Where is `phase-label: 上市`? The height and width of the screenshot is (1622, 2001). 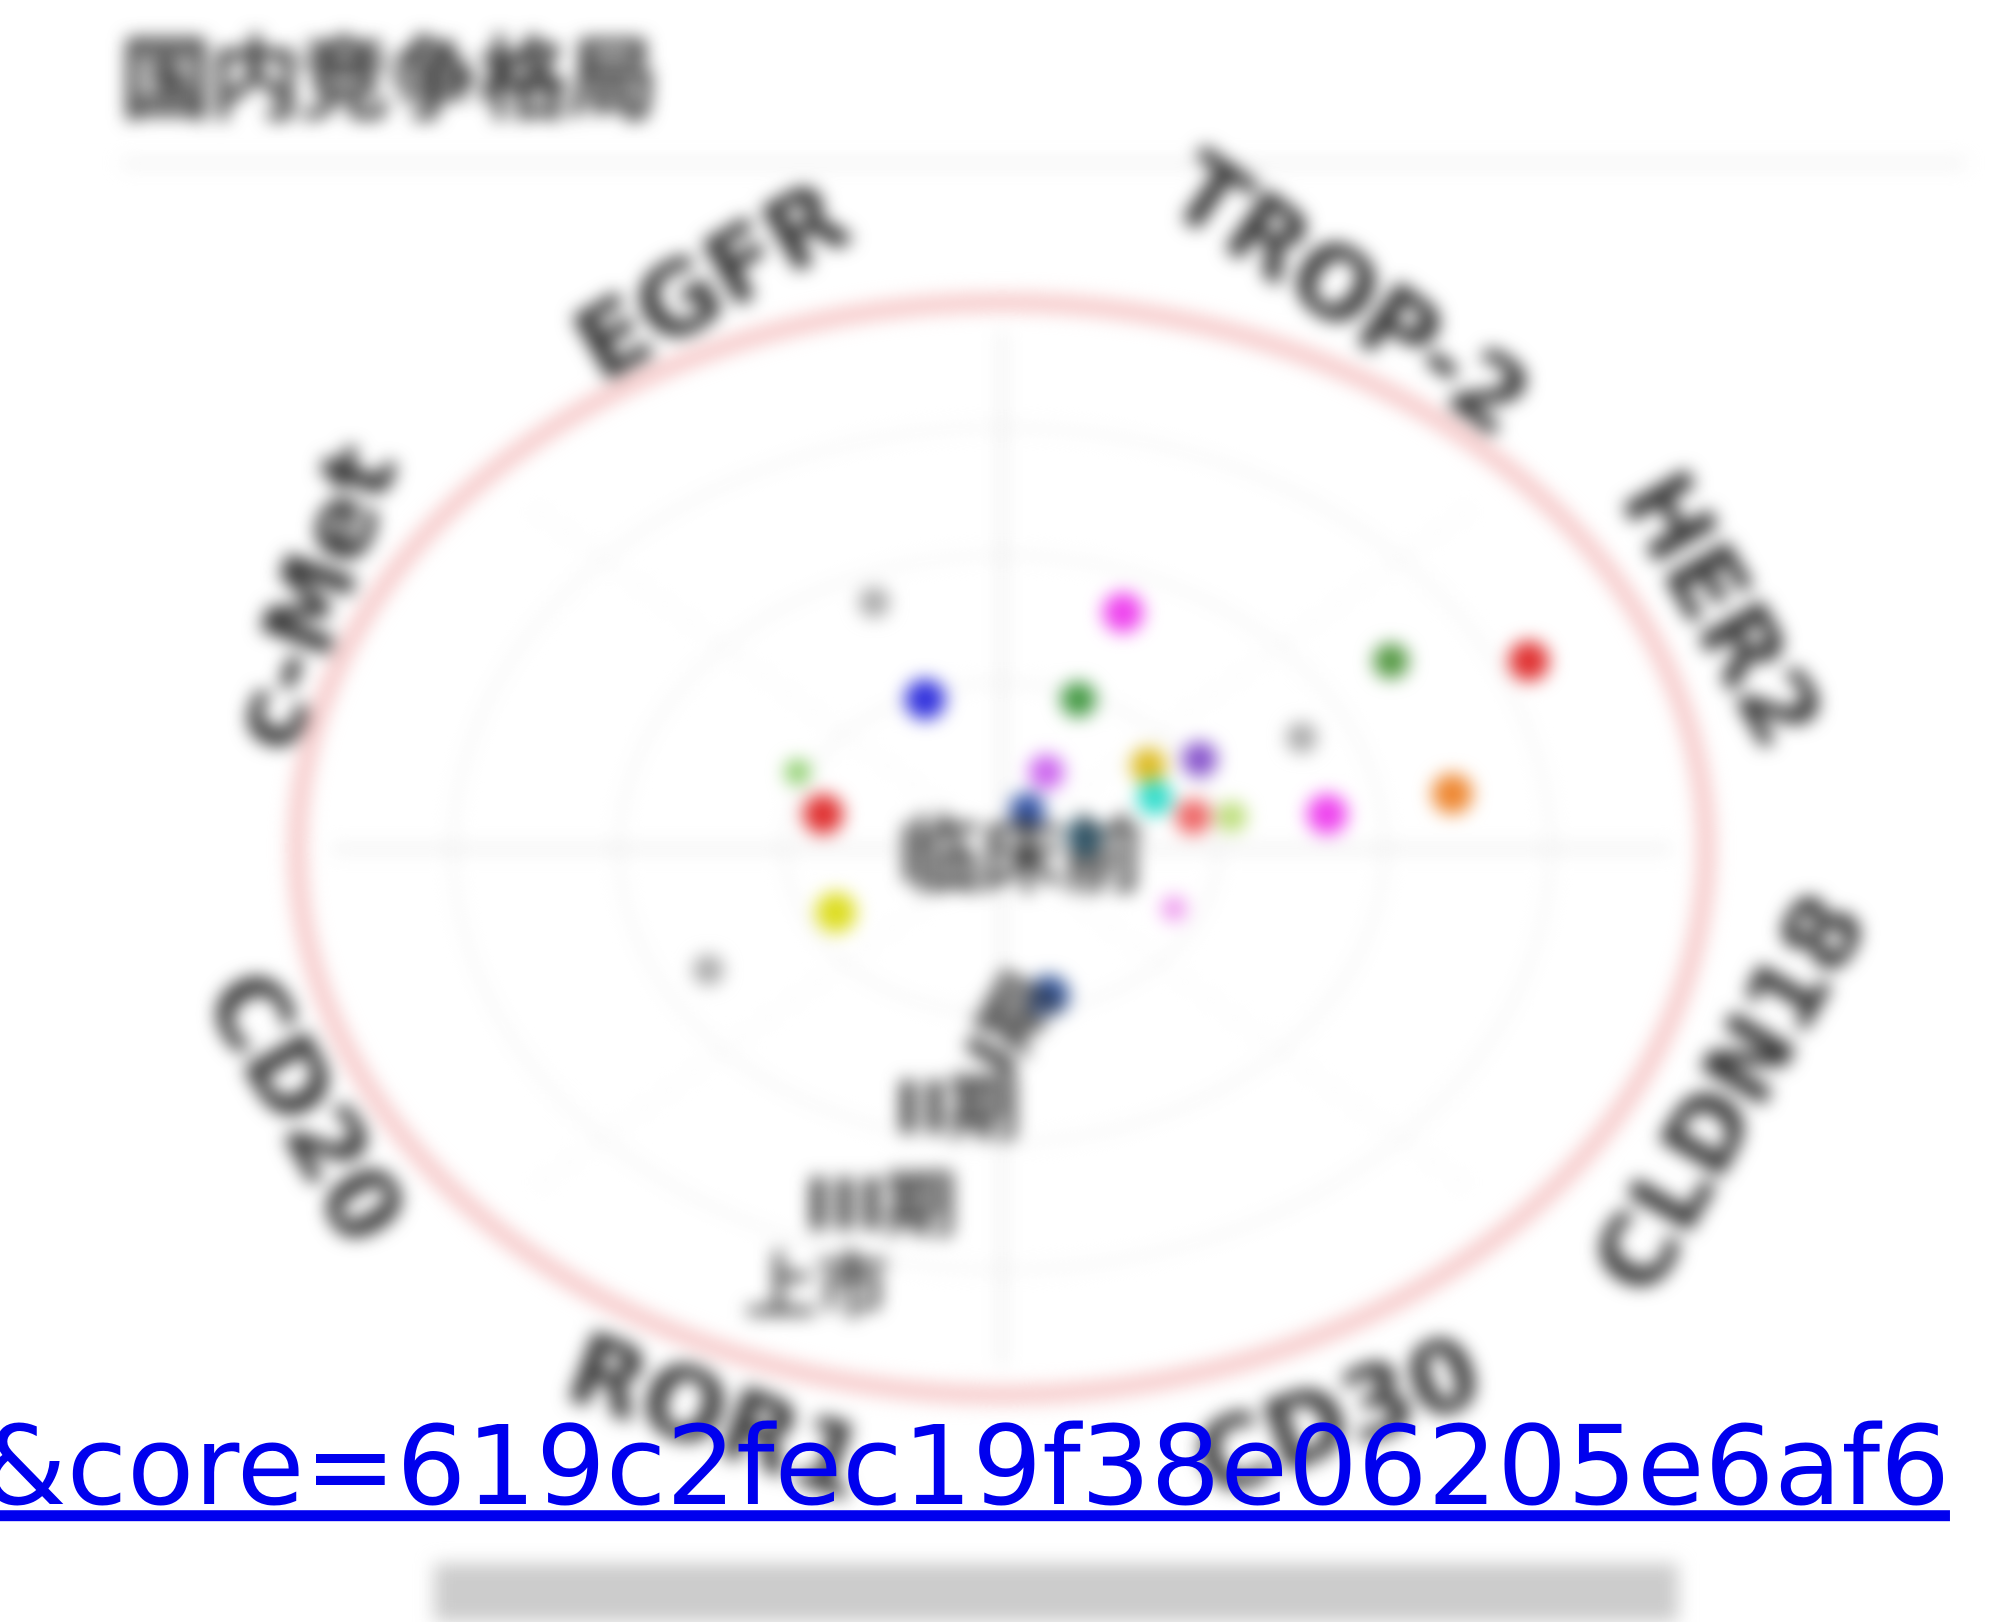 phase-label: 上市 is located at coordinates (816, 1286).